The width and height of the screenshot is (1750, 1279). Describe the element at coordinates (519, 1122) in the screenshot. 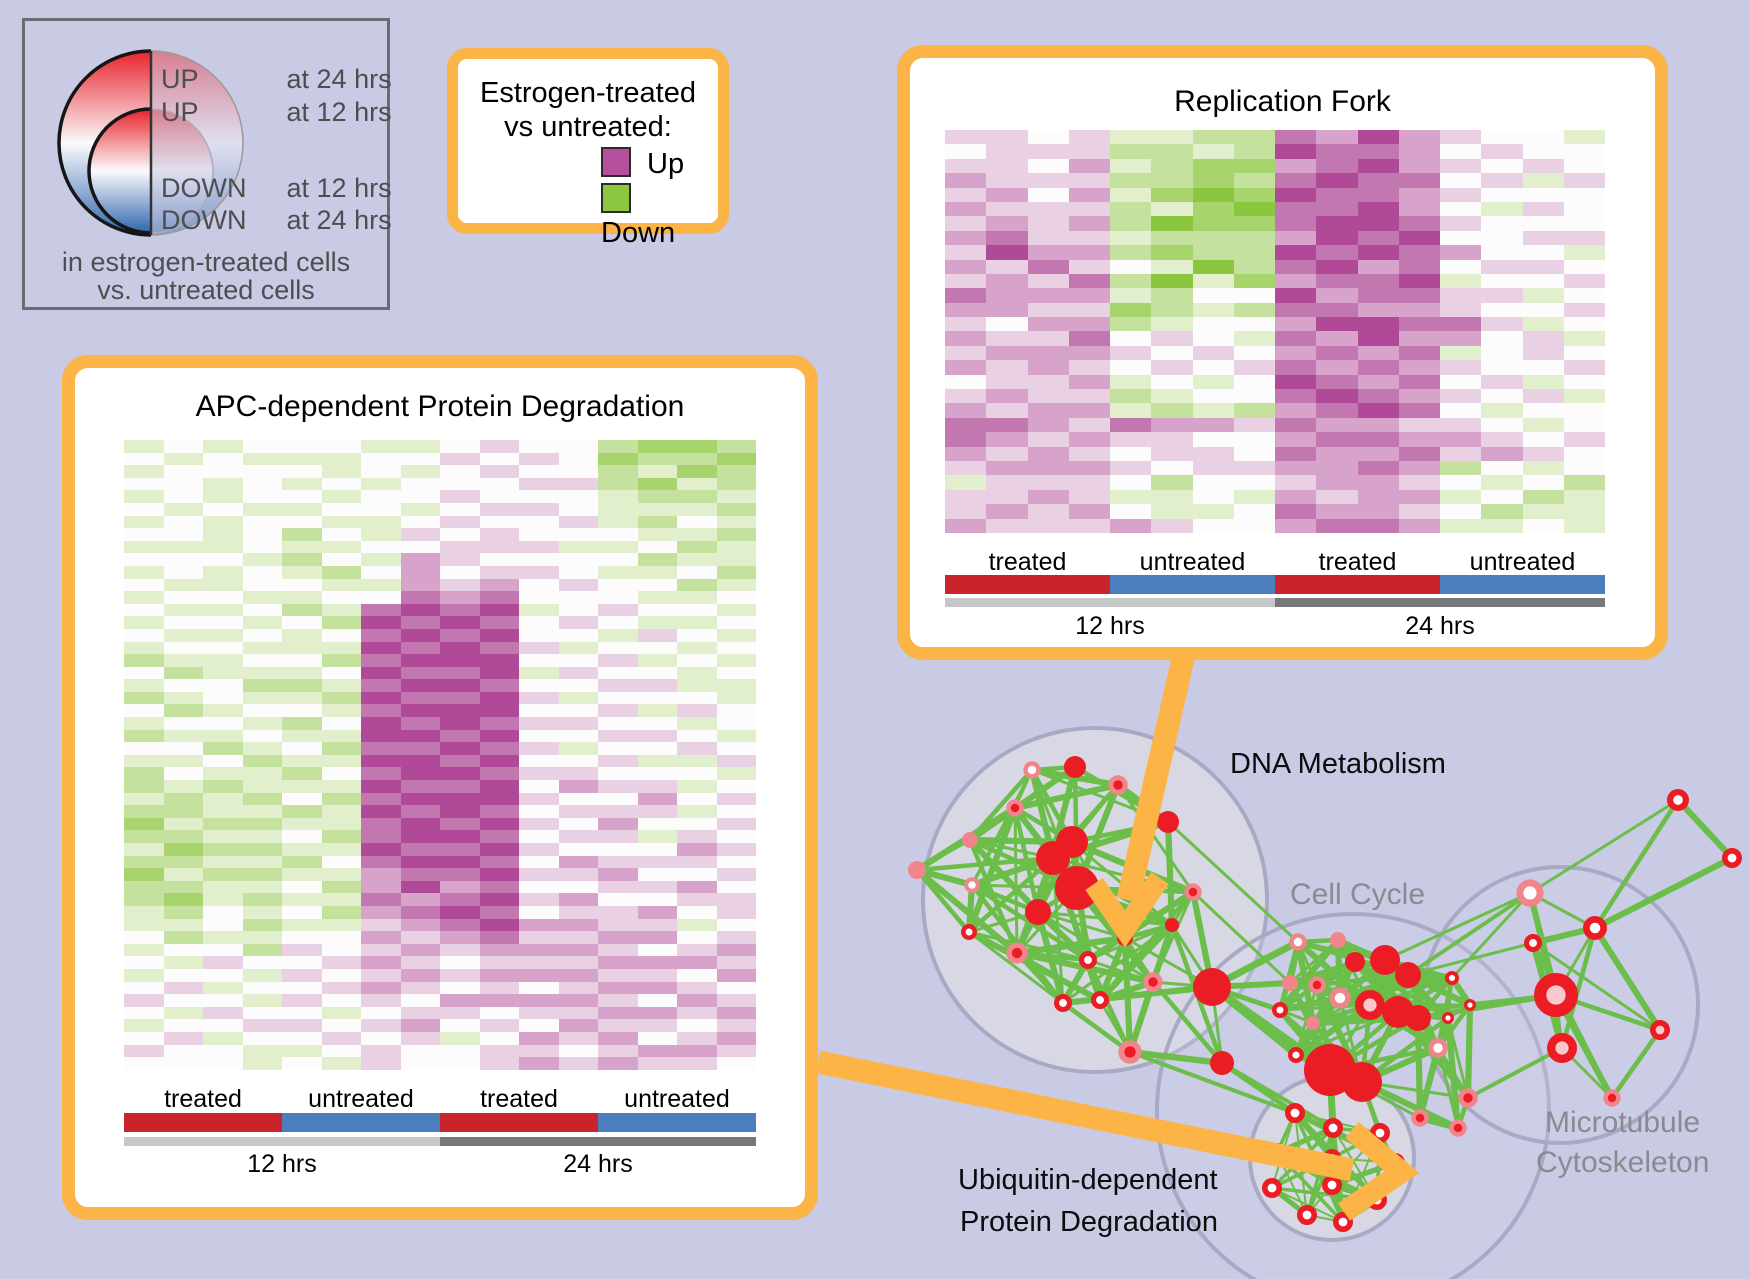

I see `group-color-bar` at that location.